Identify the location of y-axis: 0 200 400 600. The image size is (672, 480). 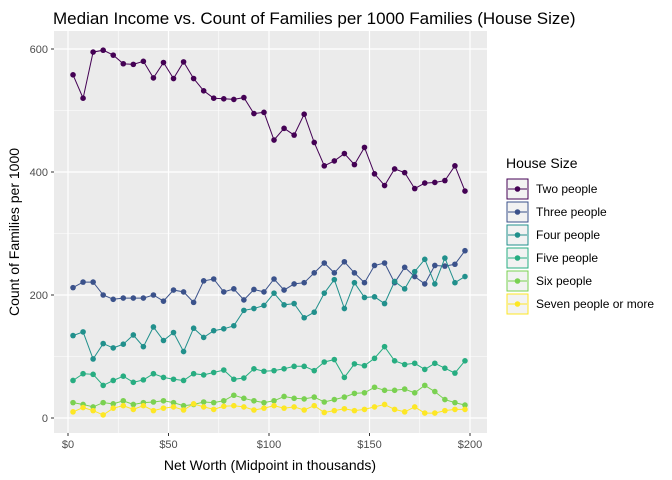
(42, 234).